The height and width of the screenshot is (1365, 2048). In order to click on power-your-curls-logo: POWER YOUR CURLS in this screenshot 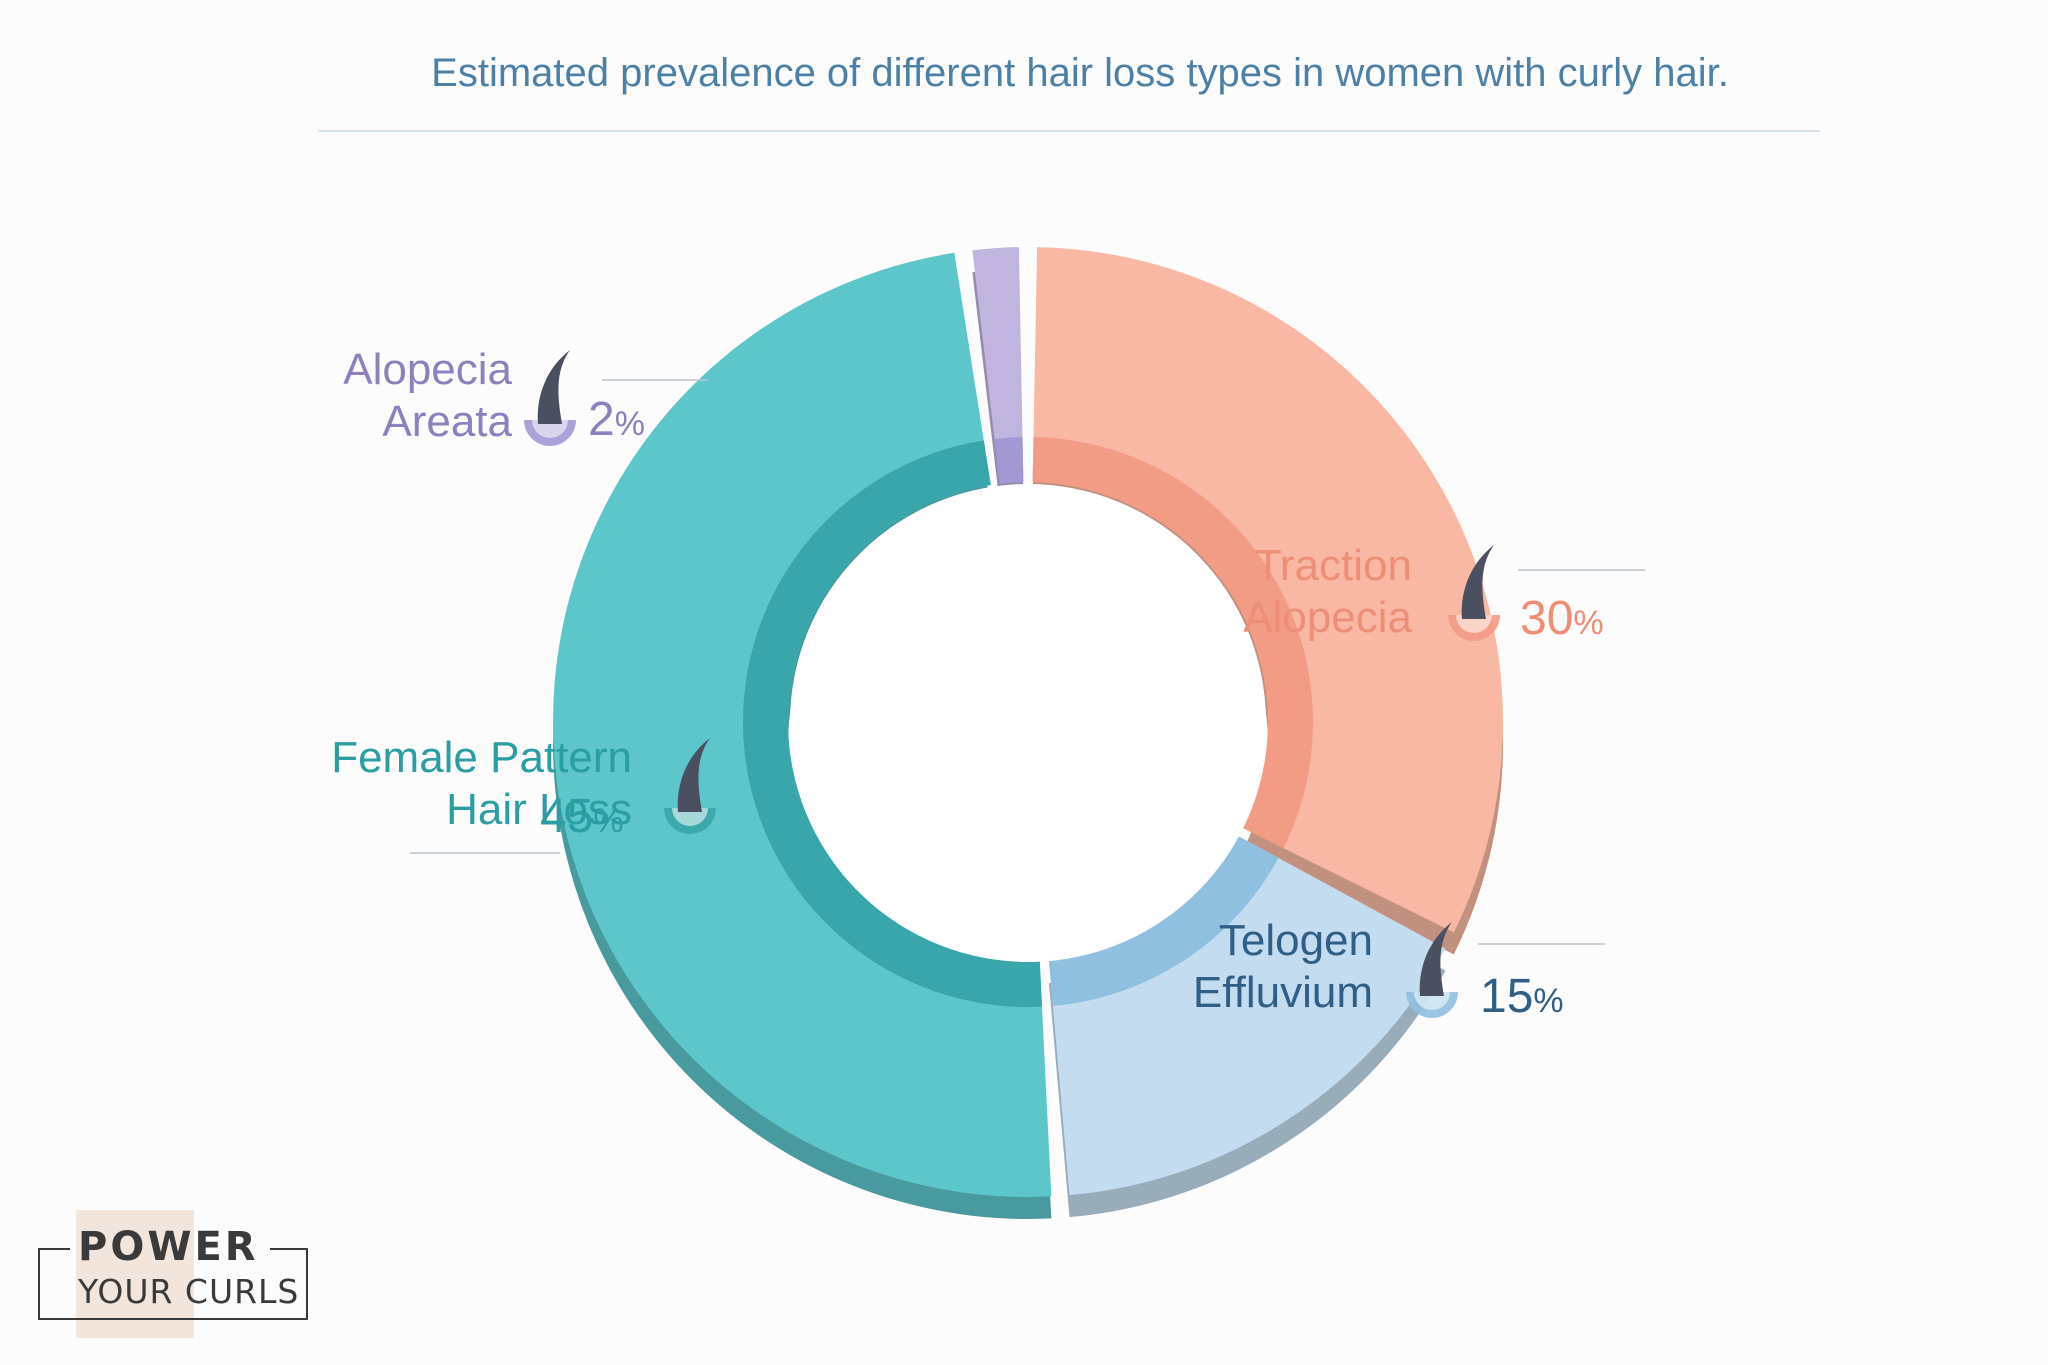, I will do `click(173, 1274)`.